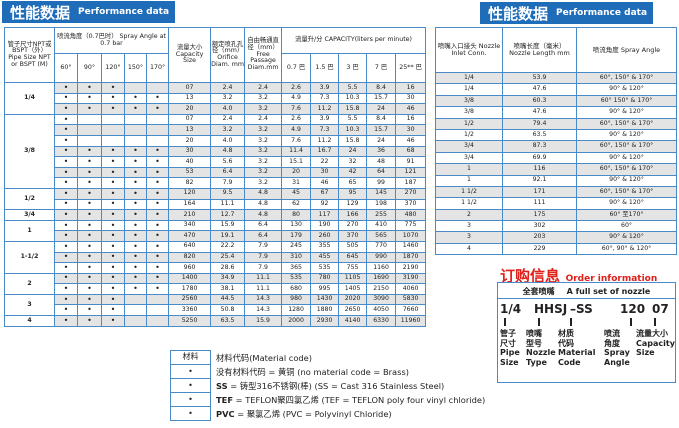  I want to click on free-passage-cell: 4.8, so click(263, 215).